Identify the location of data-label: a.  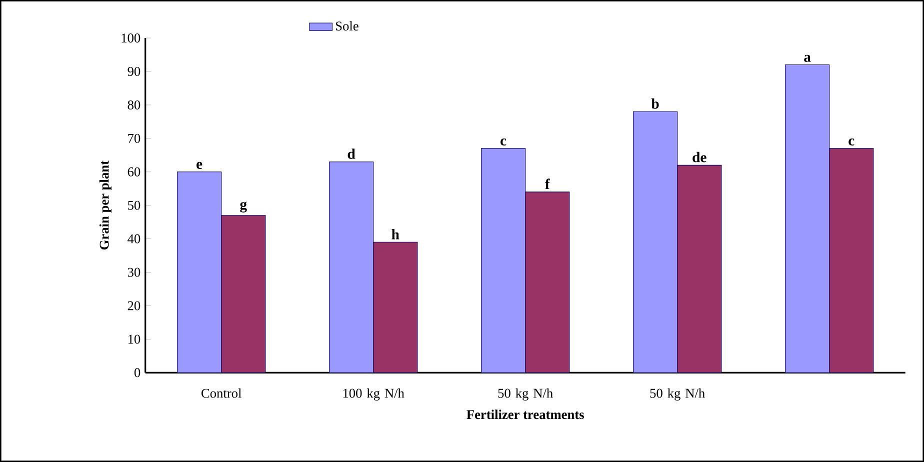
(807, 58).